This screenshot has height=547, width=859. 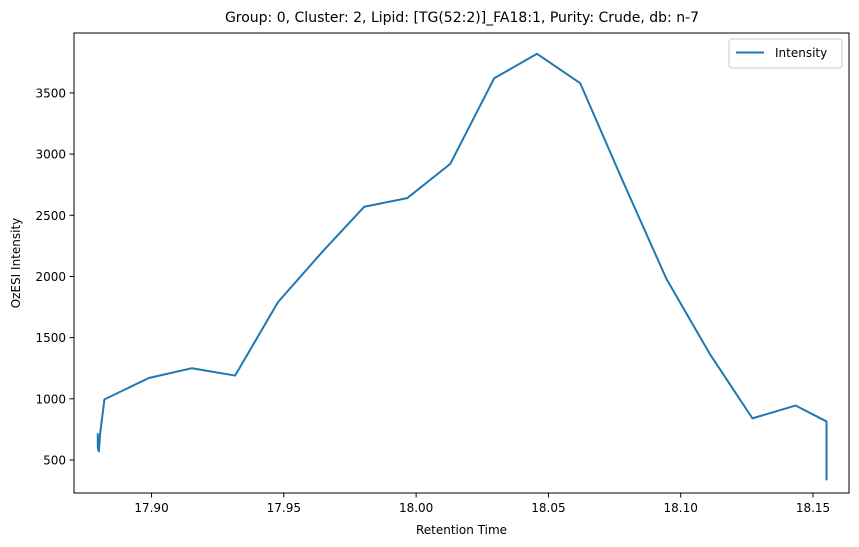 What do you see at coordinates (548, 508) in the screenshot?
I see `x-tick-label: 18.05` at bounding box center [548, 508].